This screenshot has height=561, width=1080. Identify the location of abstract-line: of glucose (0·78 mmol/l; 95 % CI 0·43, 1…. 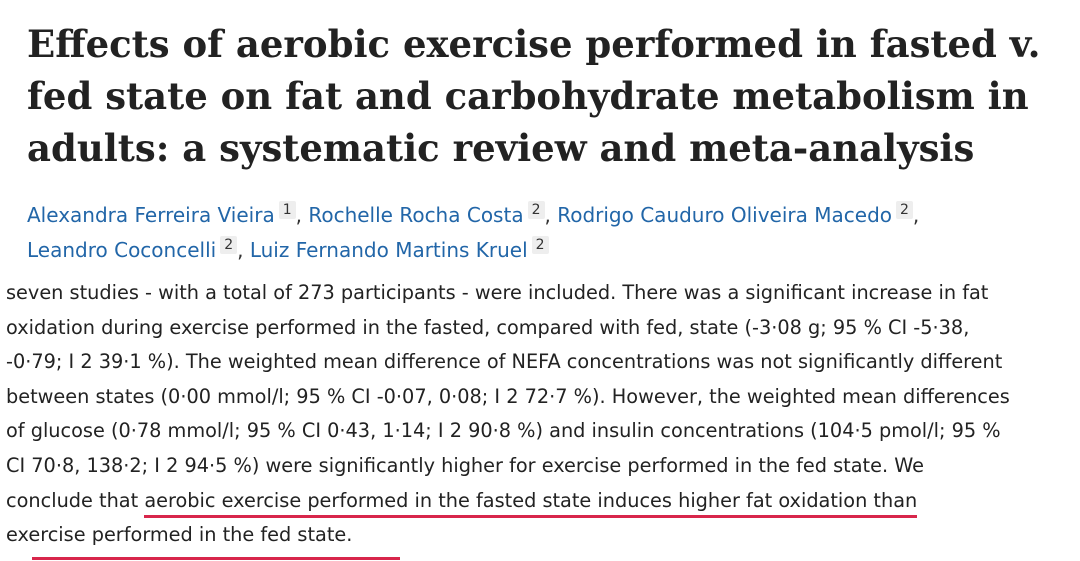
(503, 431).